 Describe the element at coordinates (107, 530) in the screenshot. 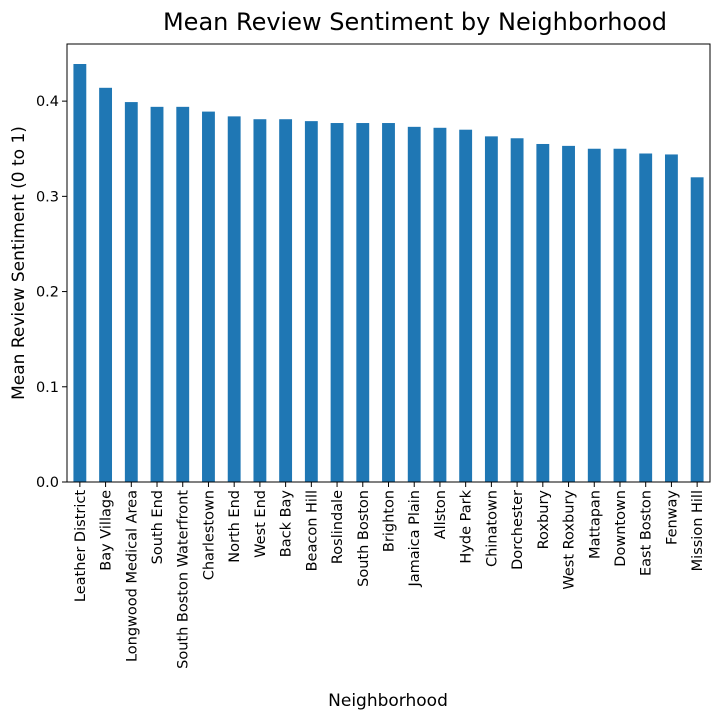

I see `x-tick-label: Bay Village` at that location.